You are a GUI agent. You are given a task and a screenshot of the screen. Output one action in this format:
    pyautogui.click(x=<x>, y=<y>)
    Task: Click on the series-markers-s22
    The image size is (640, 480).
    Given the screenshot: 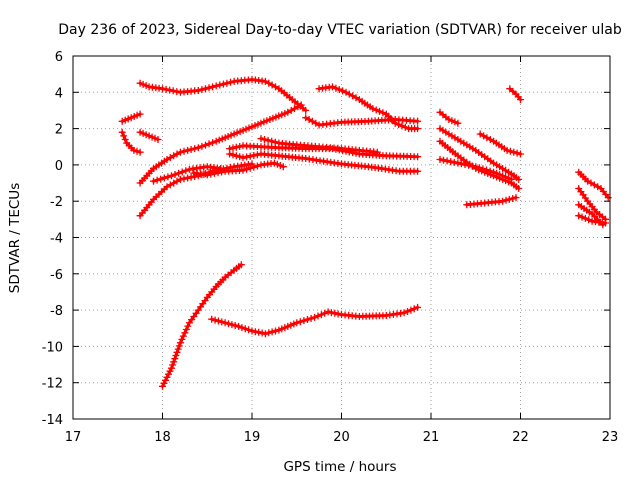 What is the action you would take?
    pyautogui.click(x=515, y=94)
    